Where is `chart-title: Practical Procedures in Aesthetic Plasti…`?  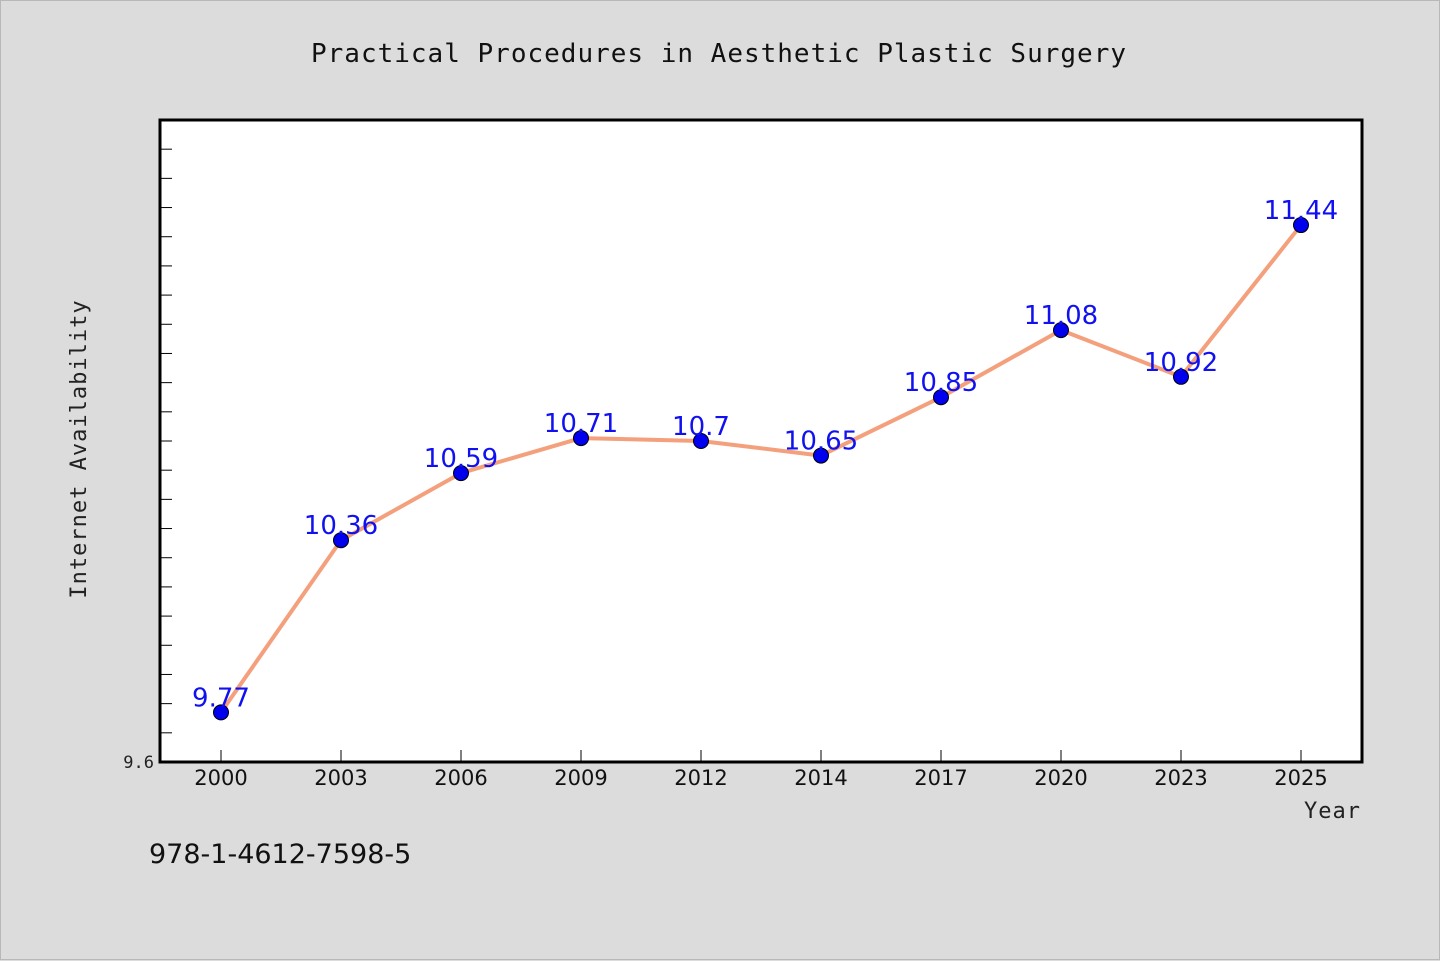 chart-title: Practical Procedures in Aesthetic Plasti… is located at coordinates (719, 54).